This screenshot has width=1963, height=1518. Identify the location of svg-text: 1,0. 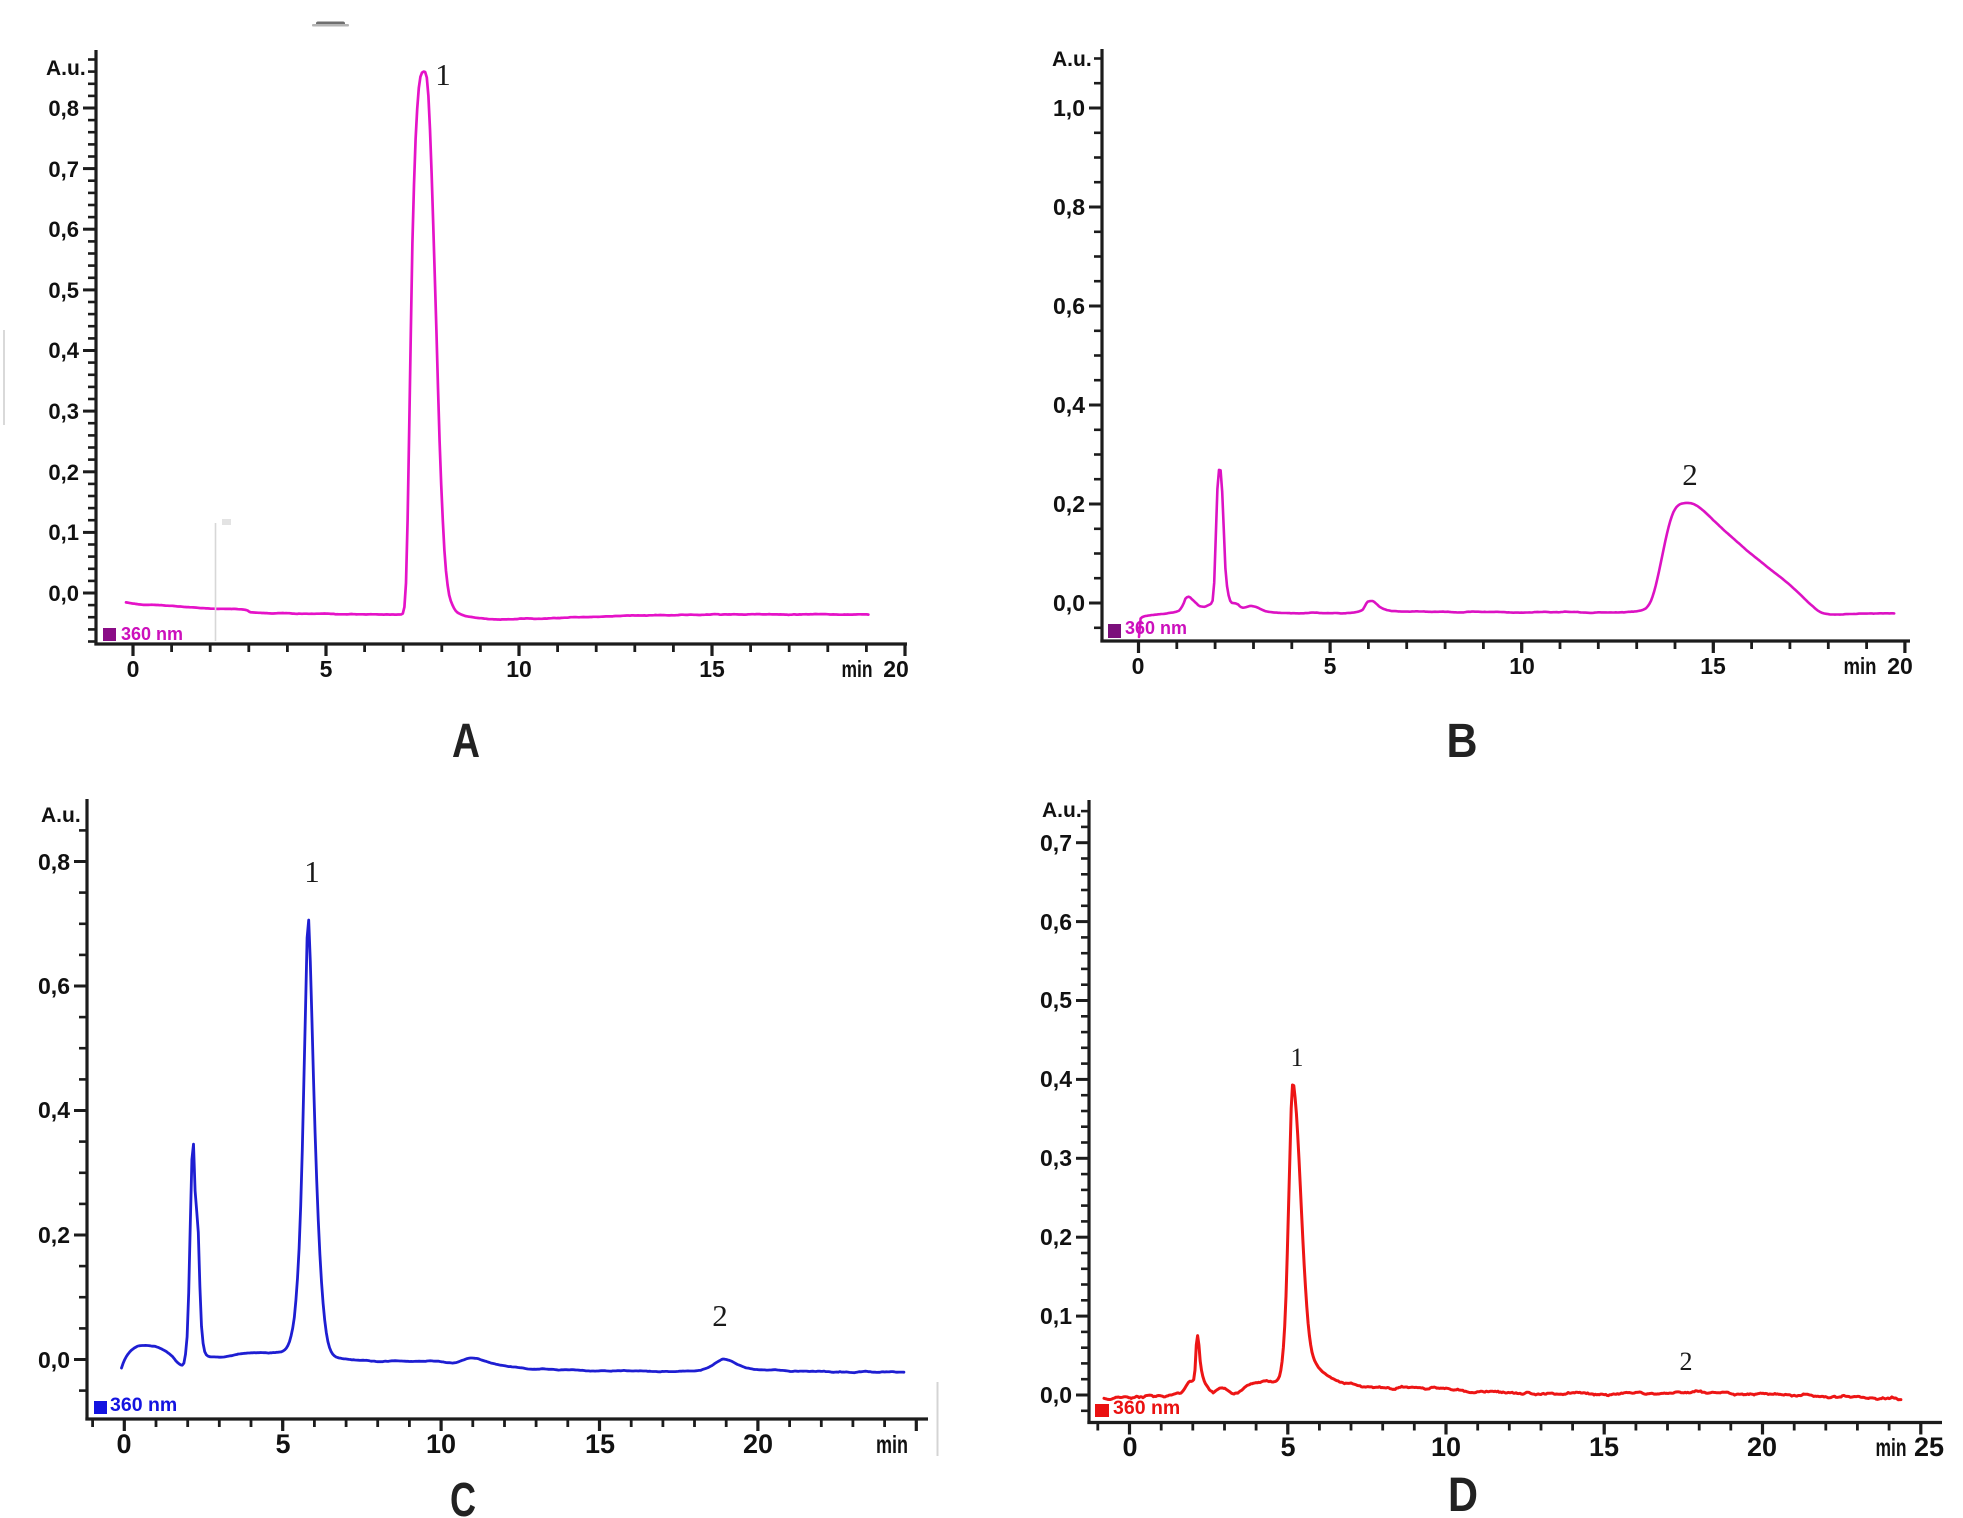
(1069, 108).